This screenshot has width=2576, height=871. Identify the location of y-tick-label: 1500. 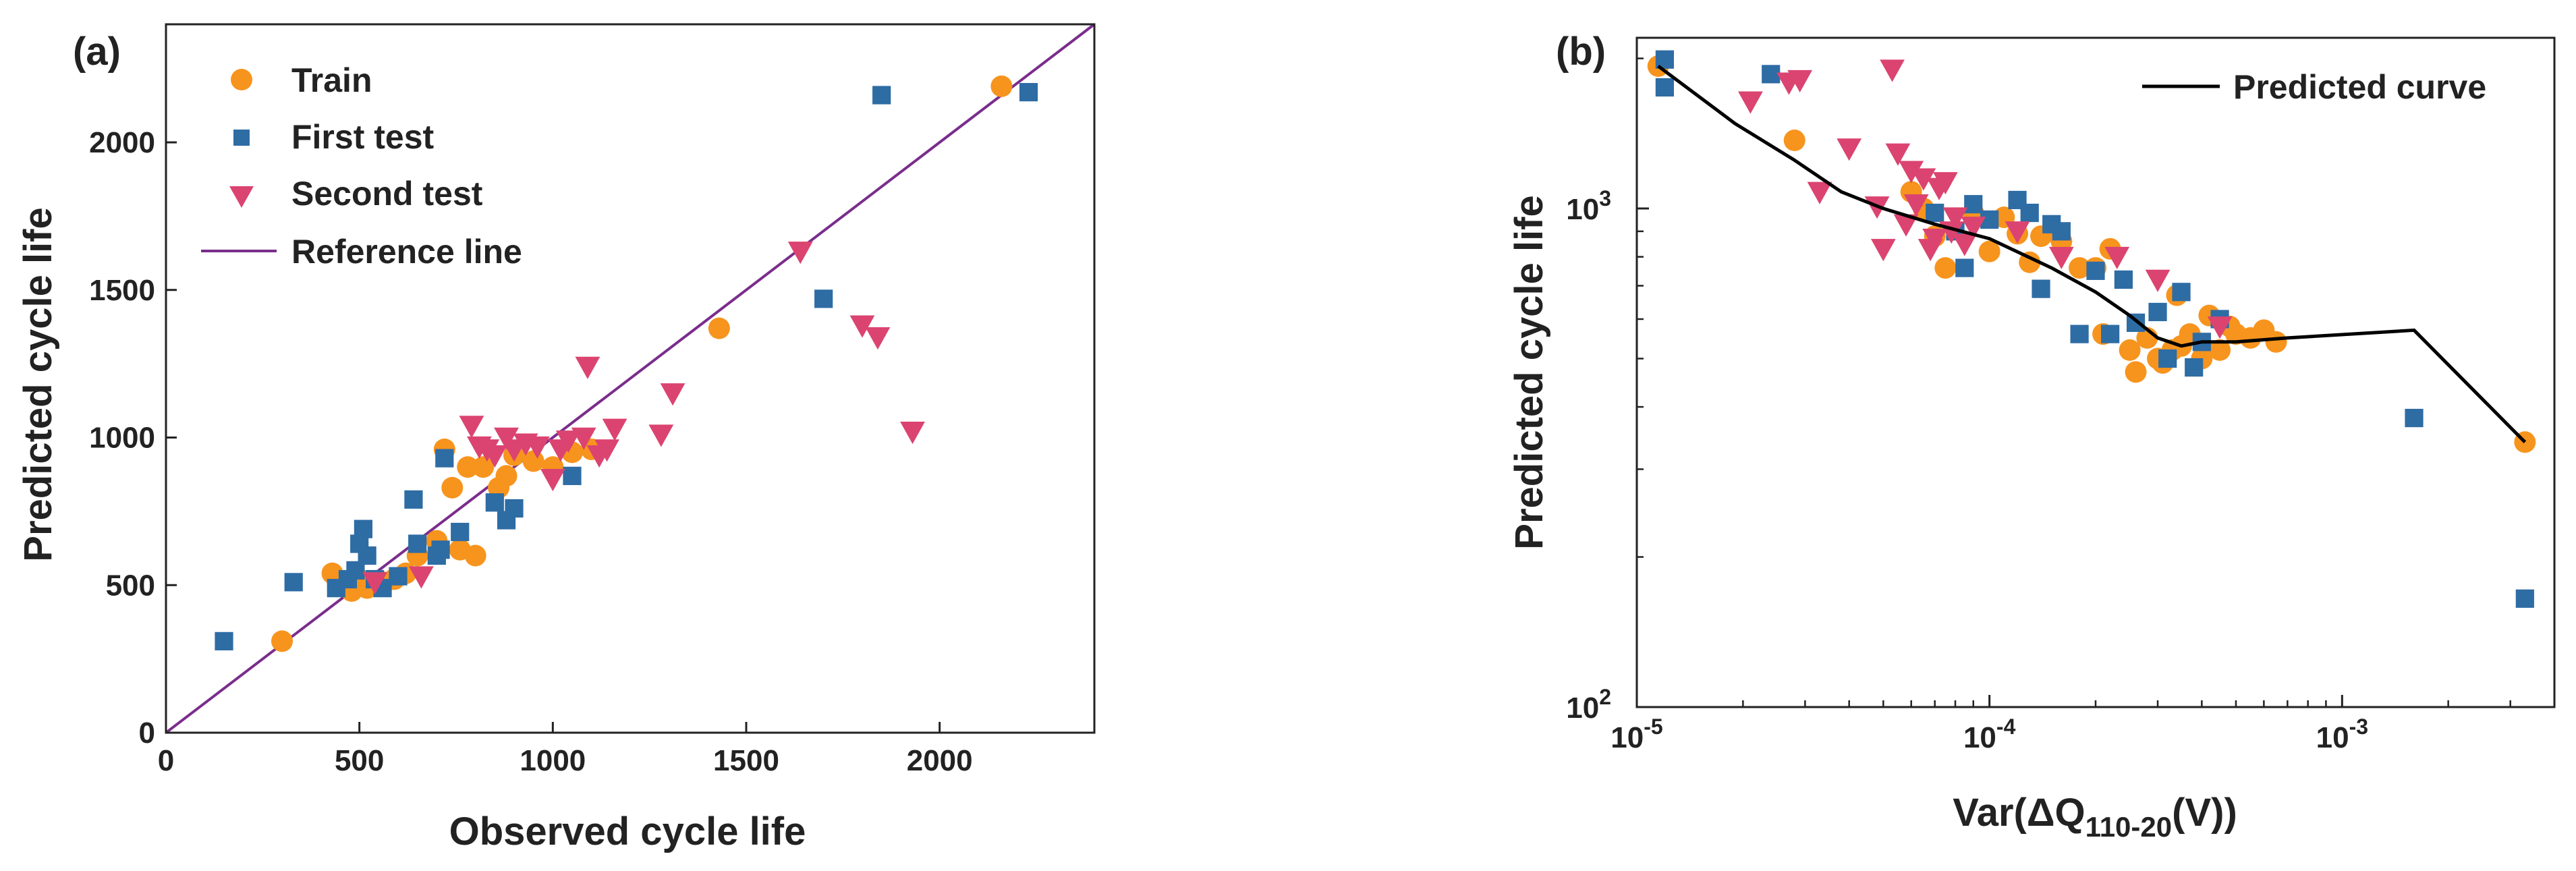
(122, 290).